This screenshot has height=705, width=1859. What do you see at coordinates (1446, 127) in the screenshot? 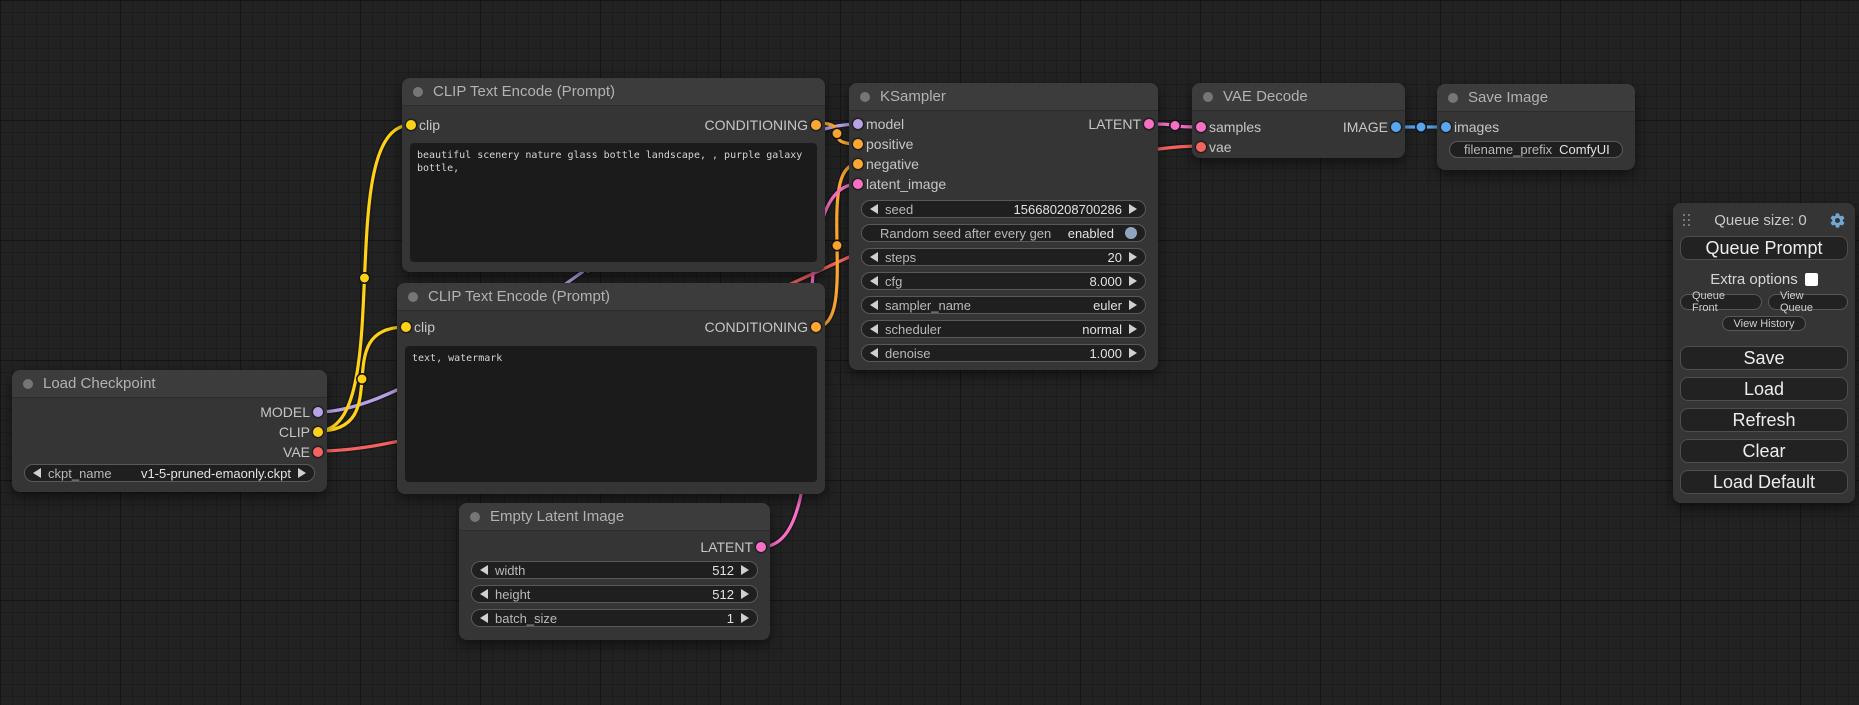
I see `input-slot-images` at bounding box center [1446, 127].